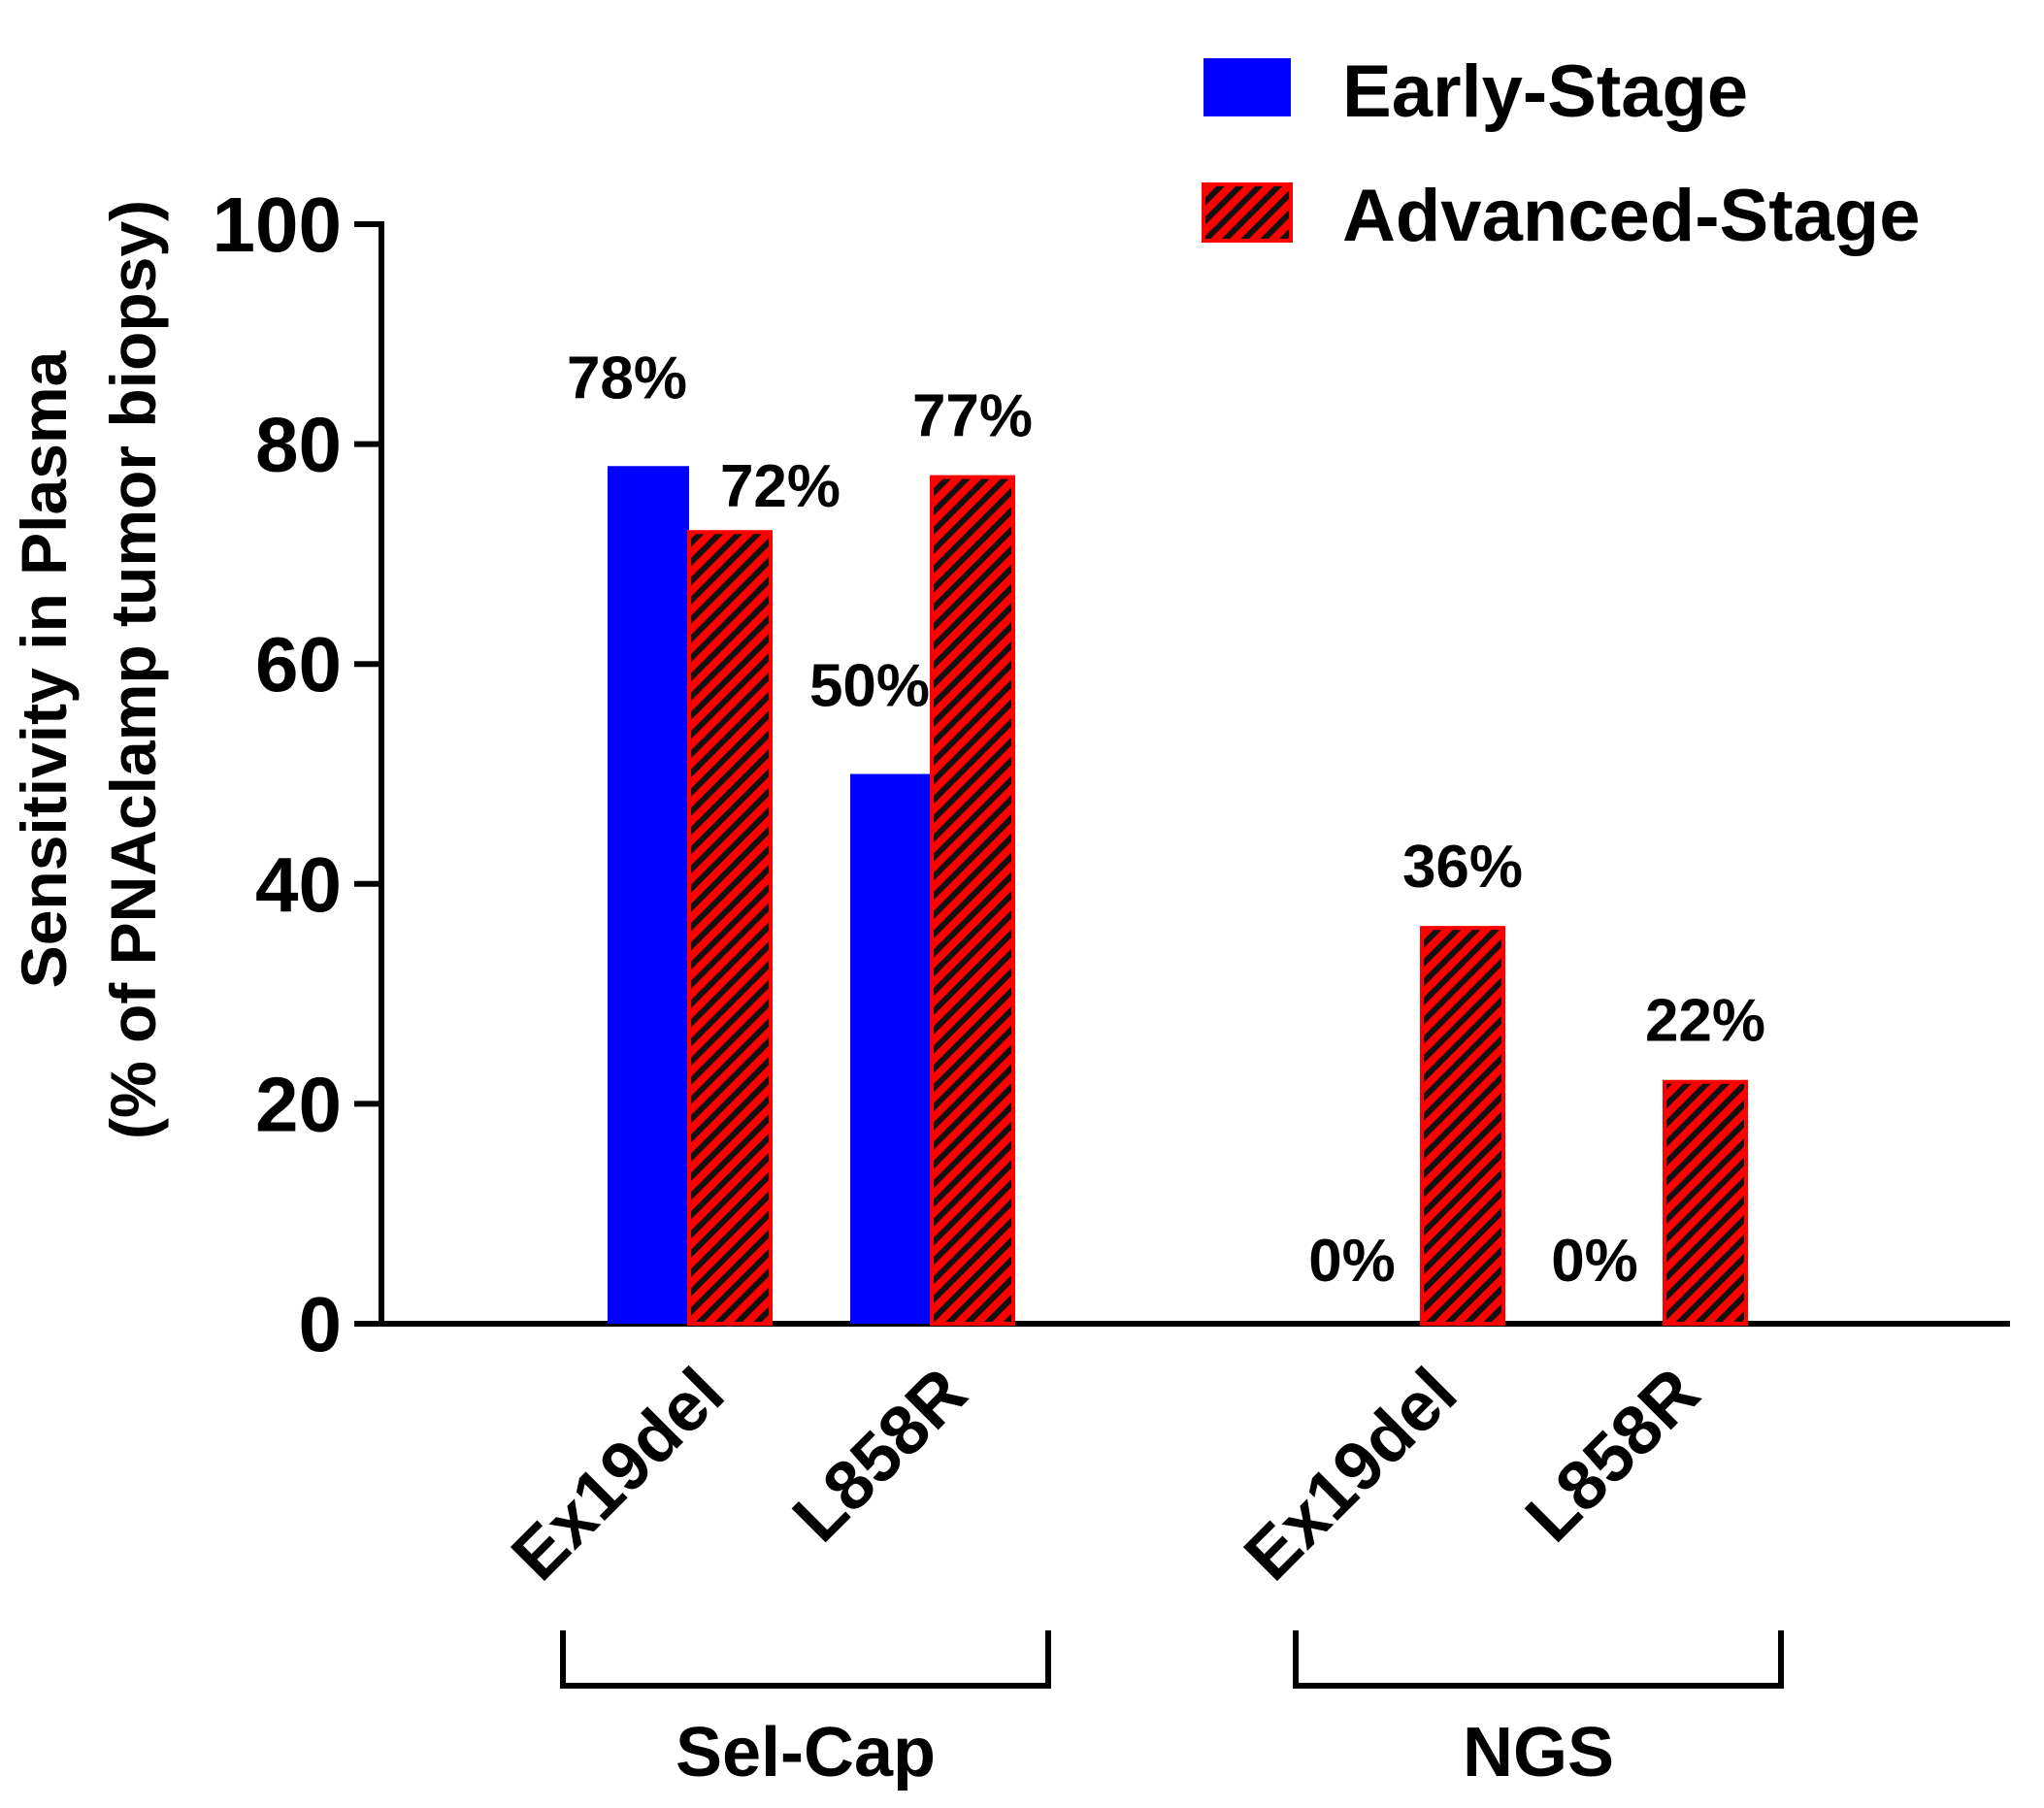 Image resolution: width=2044 pixels, height=1808 pixels. I want to click on legend-swatch-advanced-stage, so click(1247, 212).